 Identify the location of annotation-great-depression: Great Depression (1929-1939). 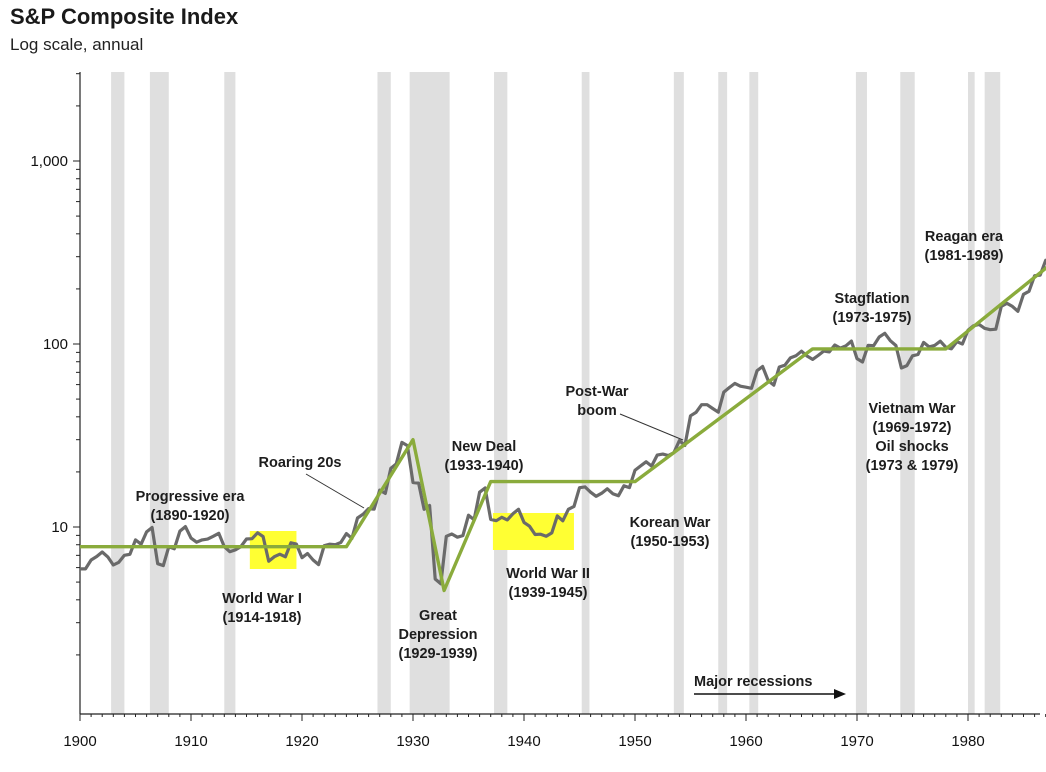
(438, 635).